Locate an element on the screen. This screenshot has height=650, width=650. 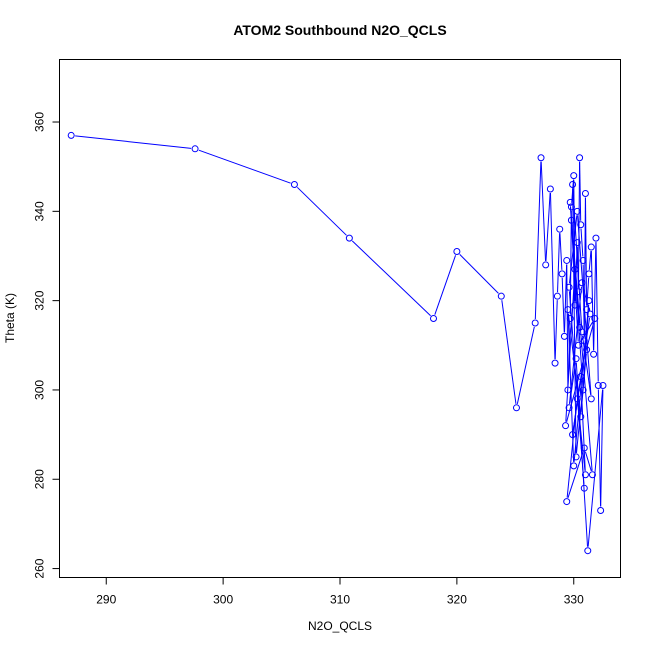
y-tick-label: 260 is located at coordinates (40, 568).